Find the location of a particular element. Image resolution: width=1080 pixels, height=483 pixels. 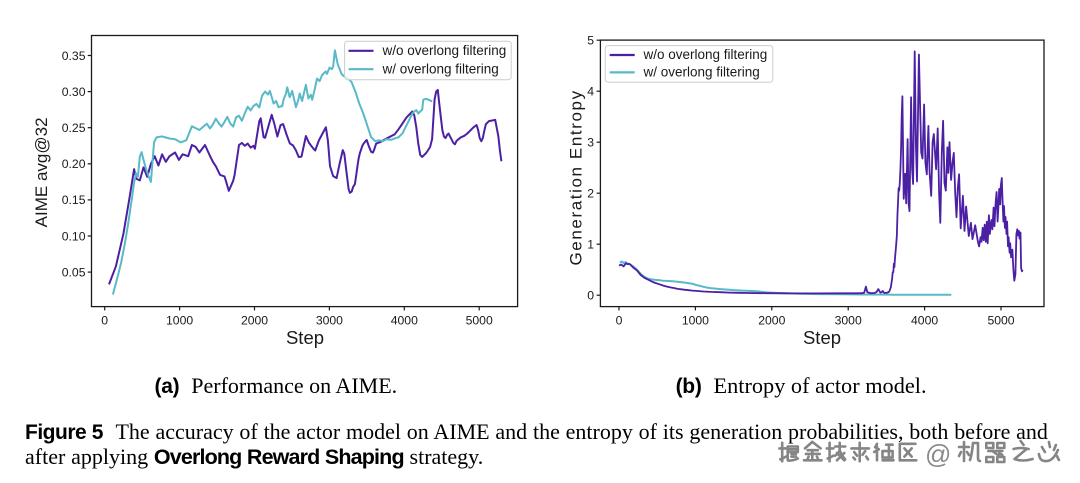

svg-text: 0.10 is located at coordinates (74, 236).